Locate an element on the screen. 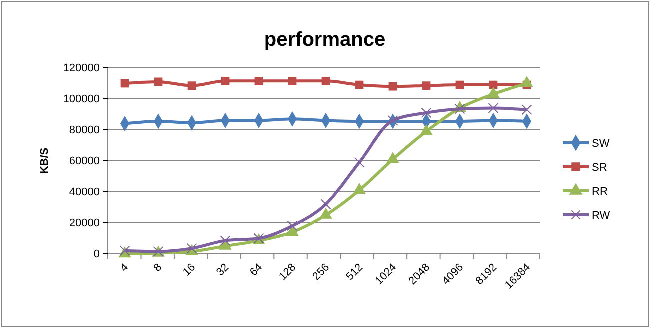 The width and height of the screenshot is (651, 329). y-tick-label: 60000 is located at coordinates (84, 162).